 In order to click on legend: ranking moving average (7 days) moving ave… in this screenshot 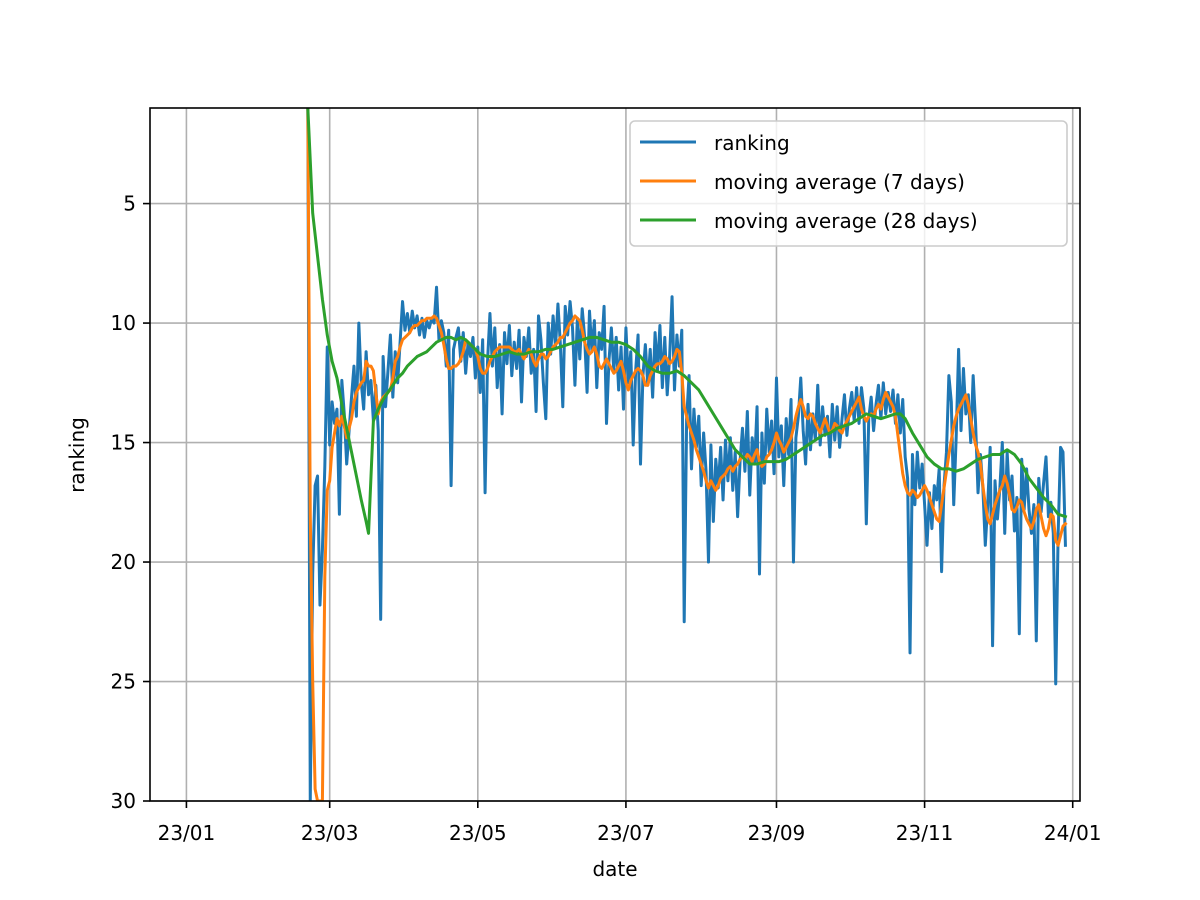, I will do `click(848, 183)`.